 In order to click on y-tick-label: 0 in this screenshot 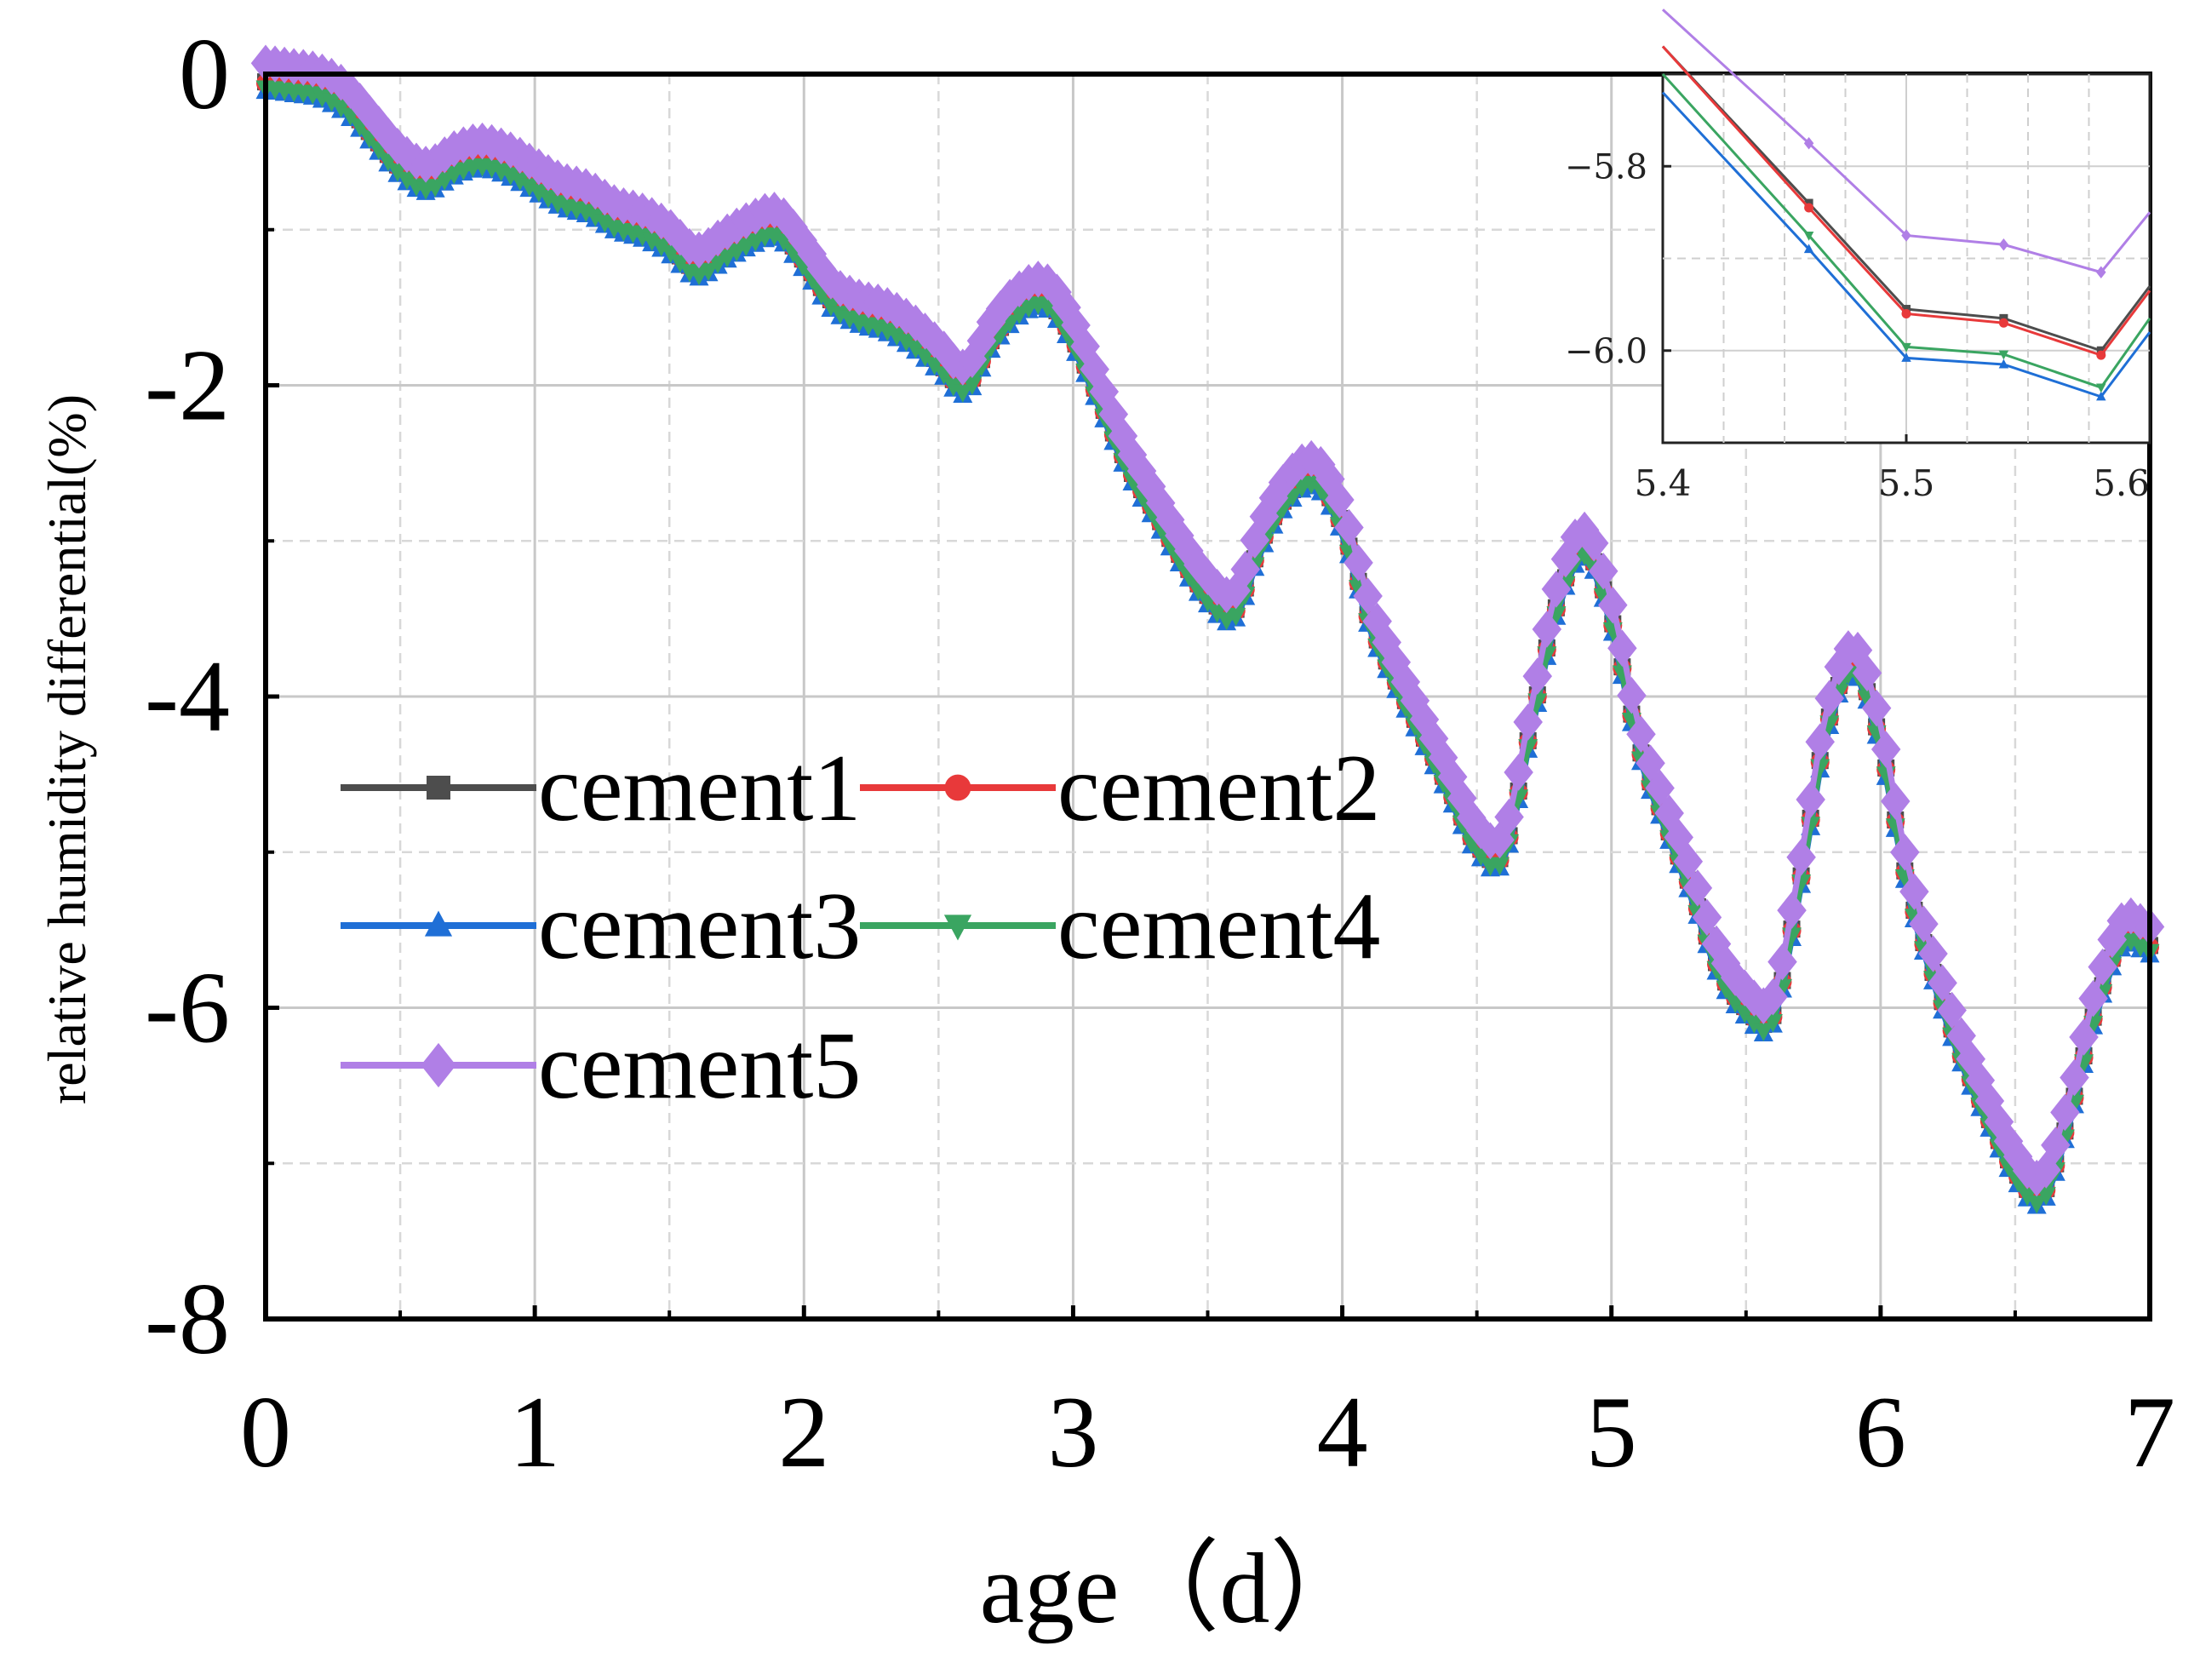, I will do `click(204, 74)`.